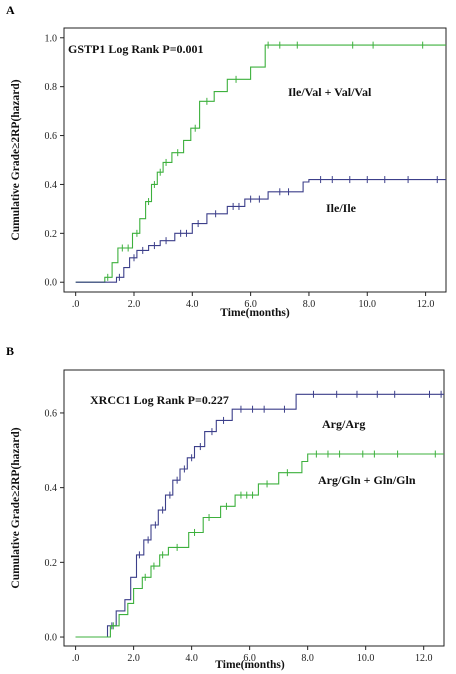  Describe the element at coordinates (10, 351) in the screenshot. I see `panel-b-label: B` at that location.